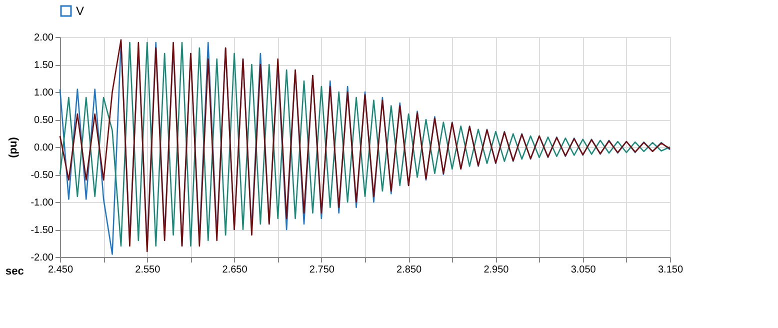 This screenshot has height=328, width=778. I want to click on y-tick-label: -2.00, so click(42, 258).